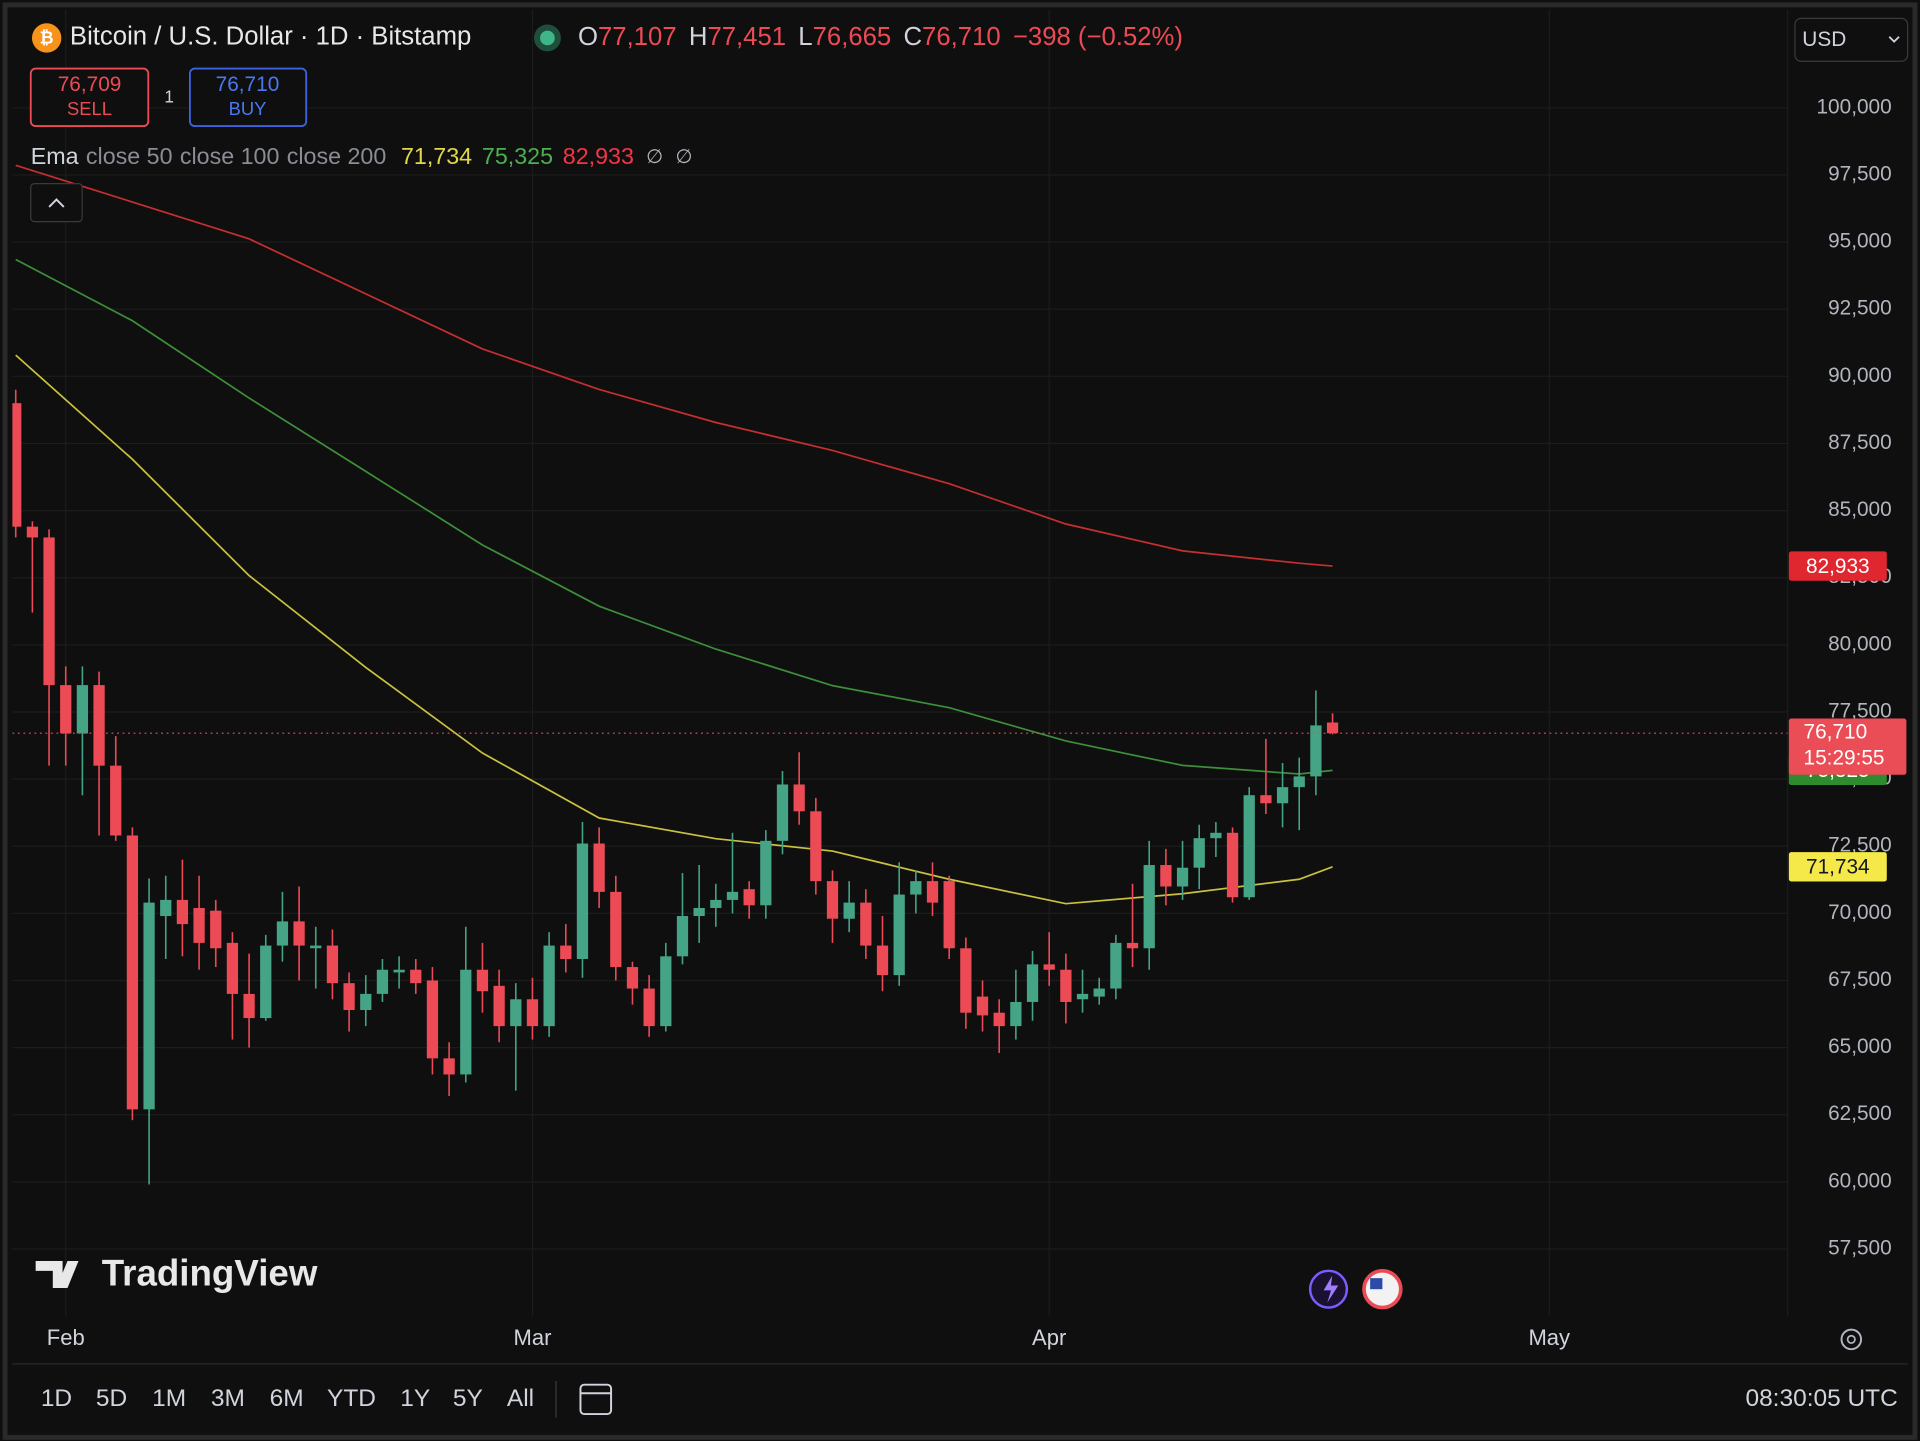 This screenshot has height=1441, width=1920. I want to click on legend-value: 75,325, so click(517, 156).